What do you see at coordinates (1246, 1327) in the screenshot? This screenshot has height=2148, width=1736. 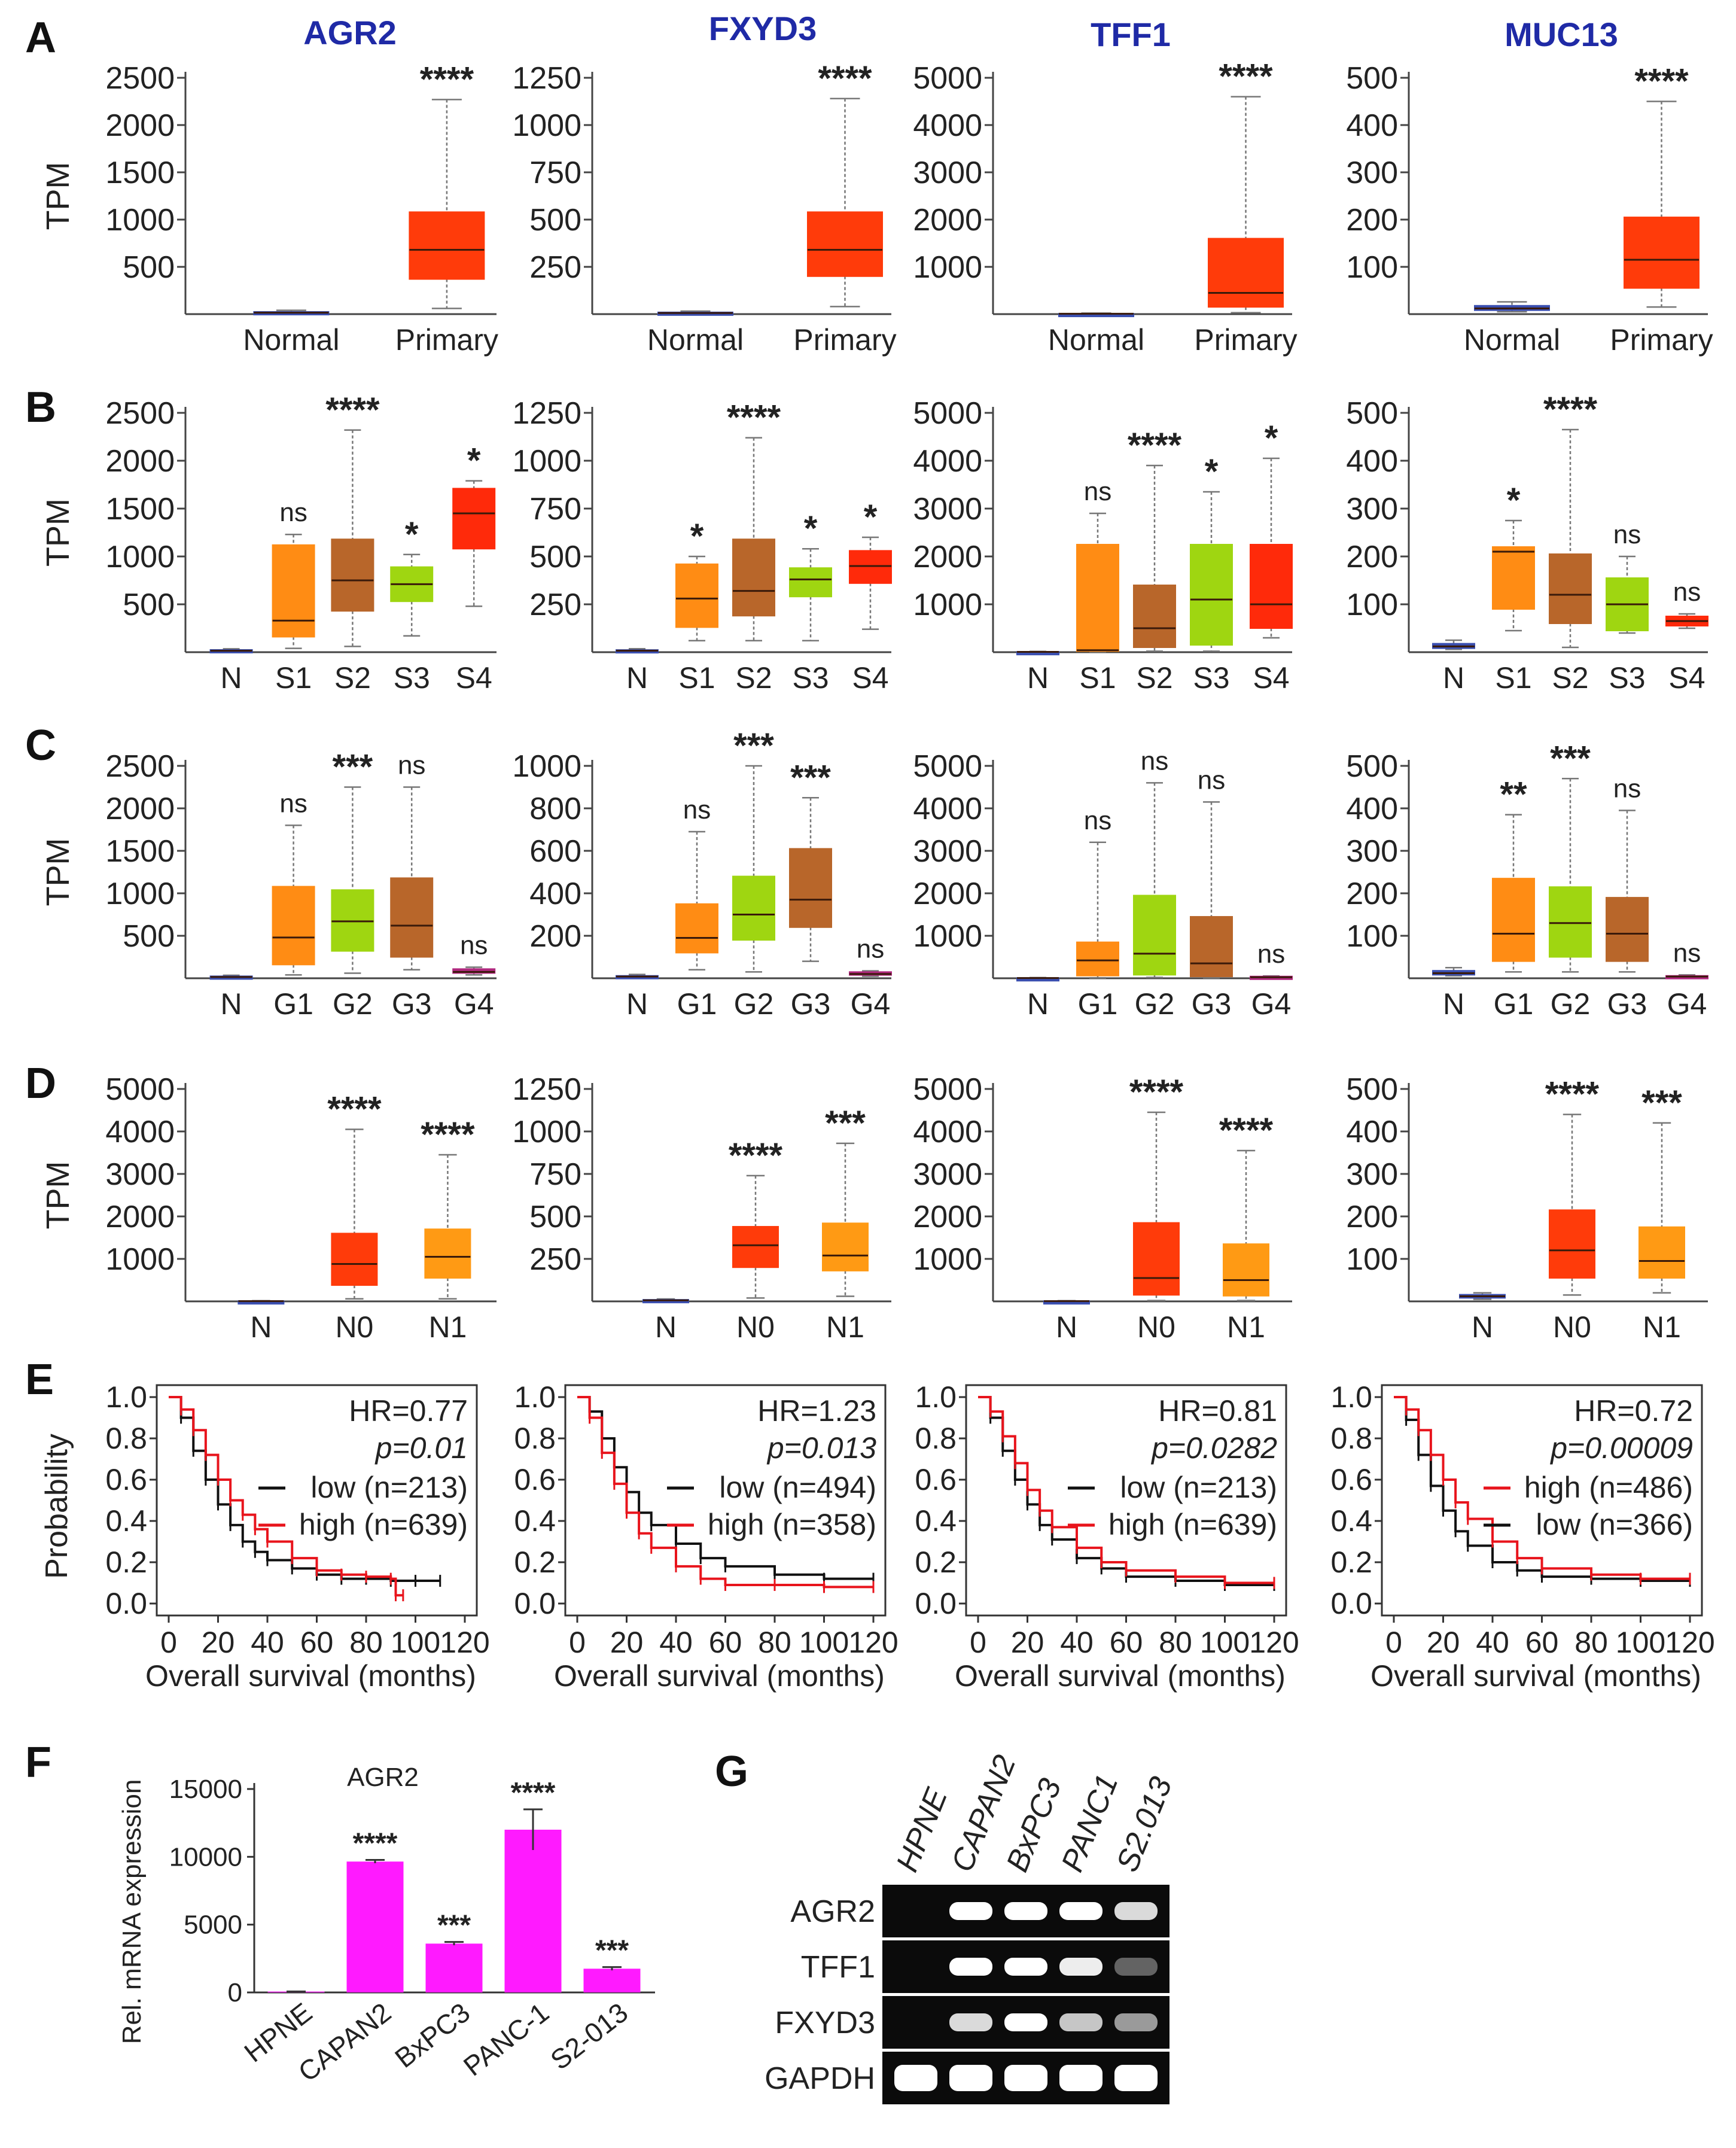 I see `x-tick-label: N1` at bounding box center [1246, 1327].